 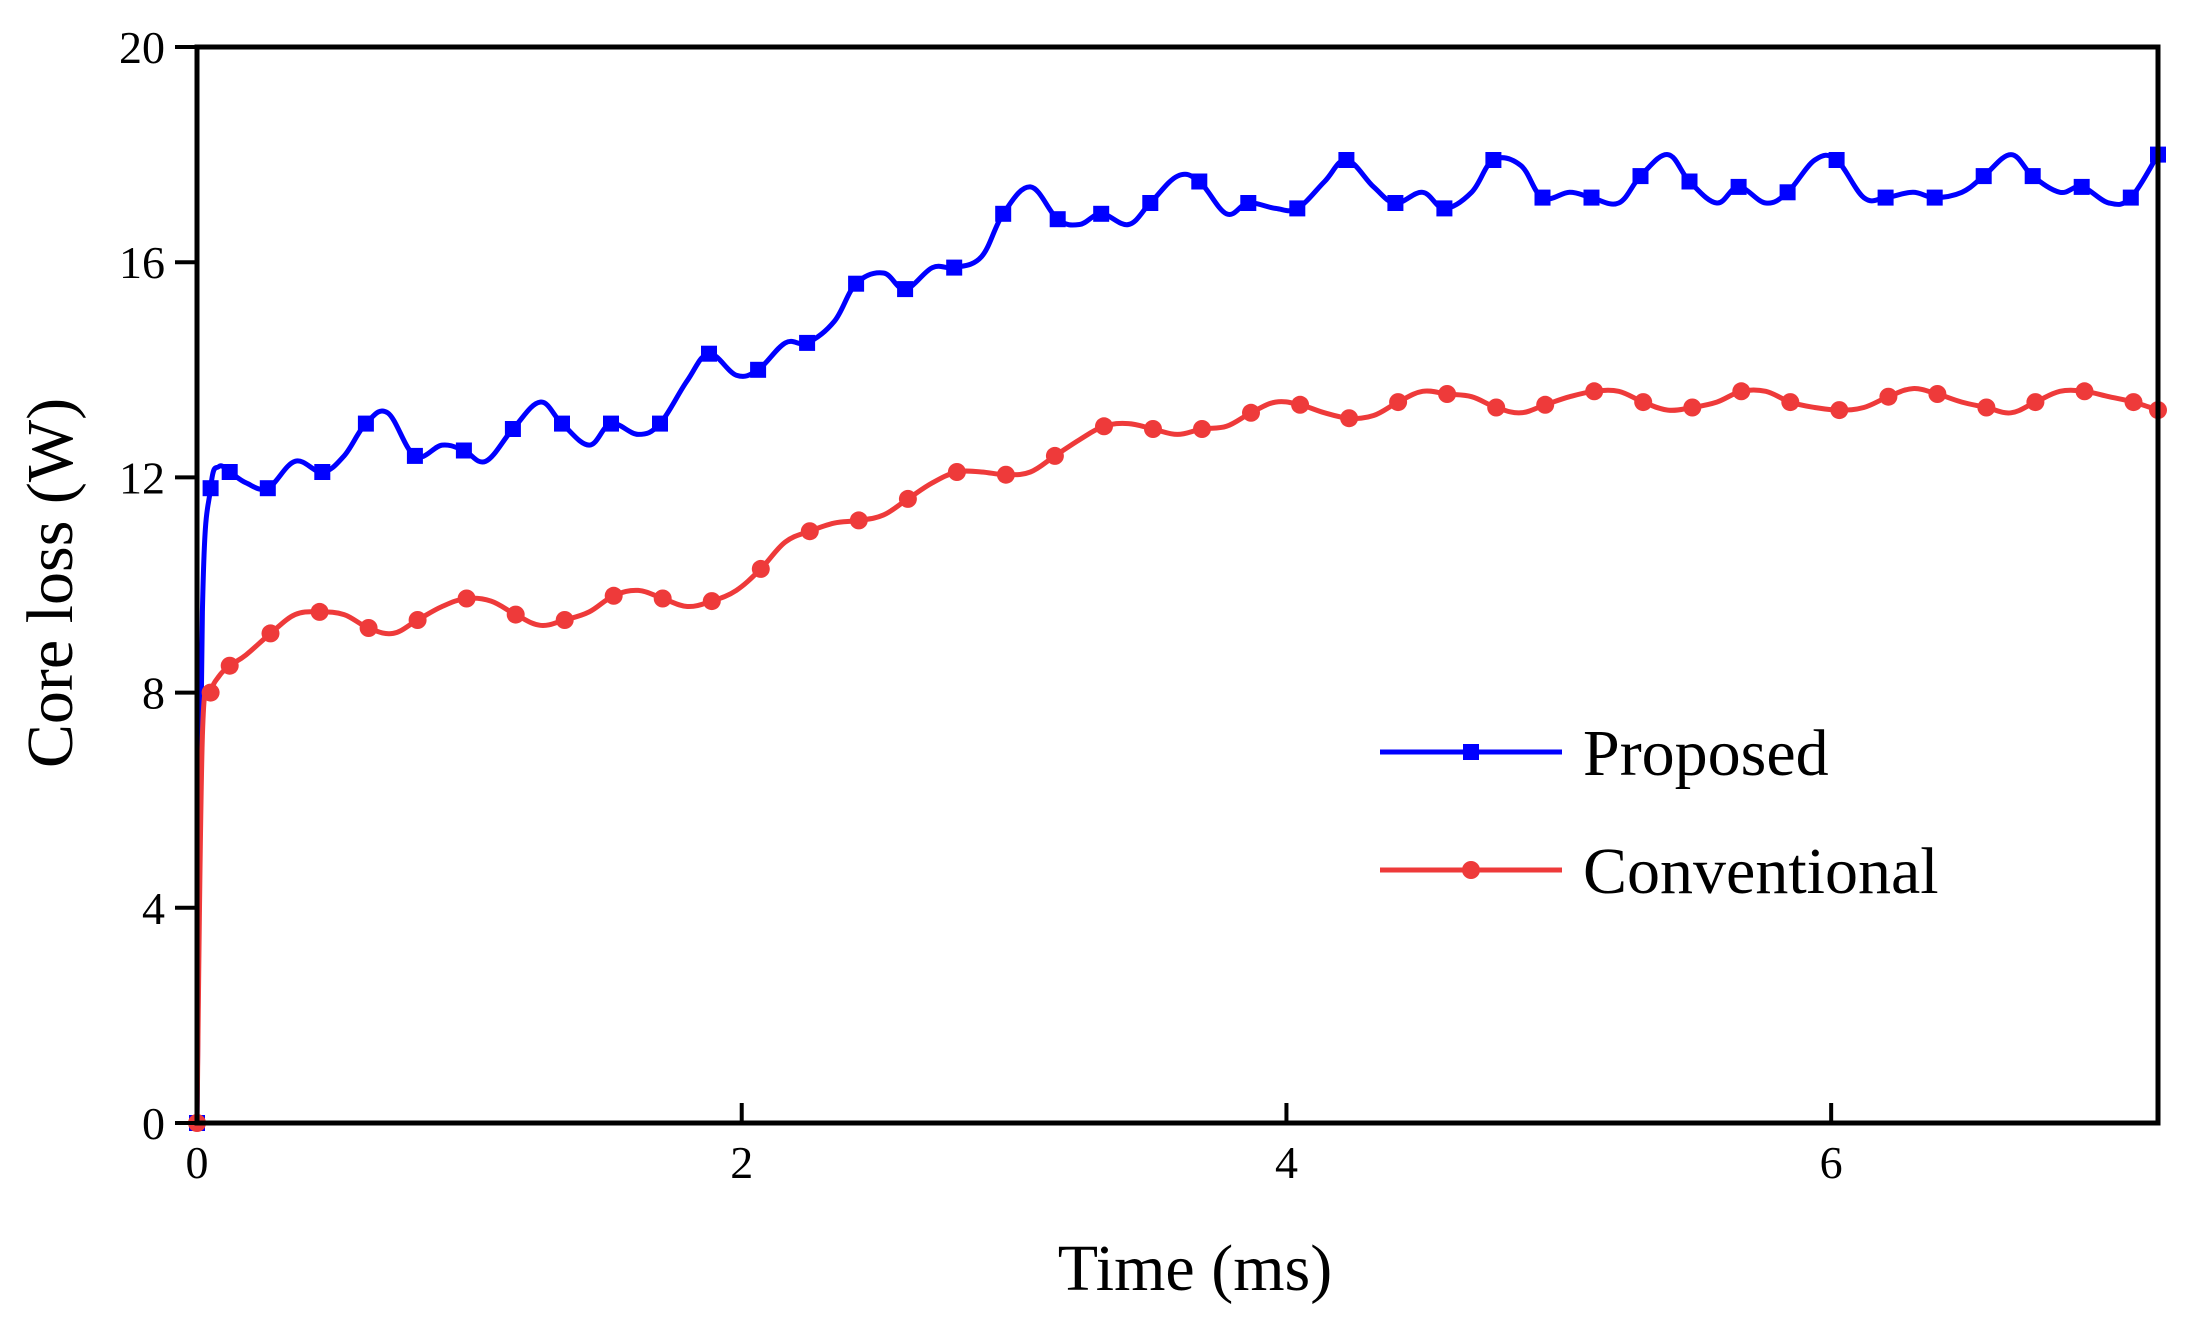 What do you see at coordinates (1286, 1162) in the screenshot?
I see `x-tick-label: 4` at bounding box center [1286, 1162].